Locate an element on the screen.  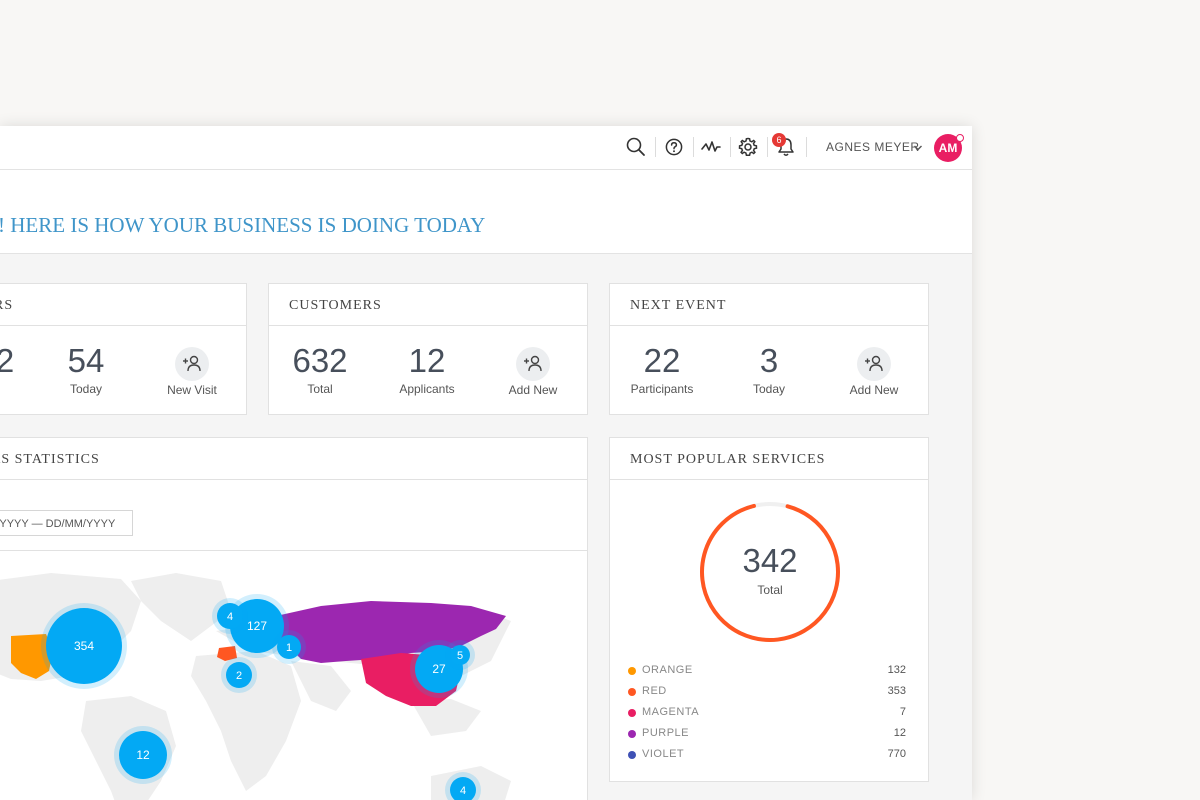
marker-count: 2 is located at coordinates (239, 676).